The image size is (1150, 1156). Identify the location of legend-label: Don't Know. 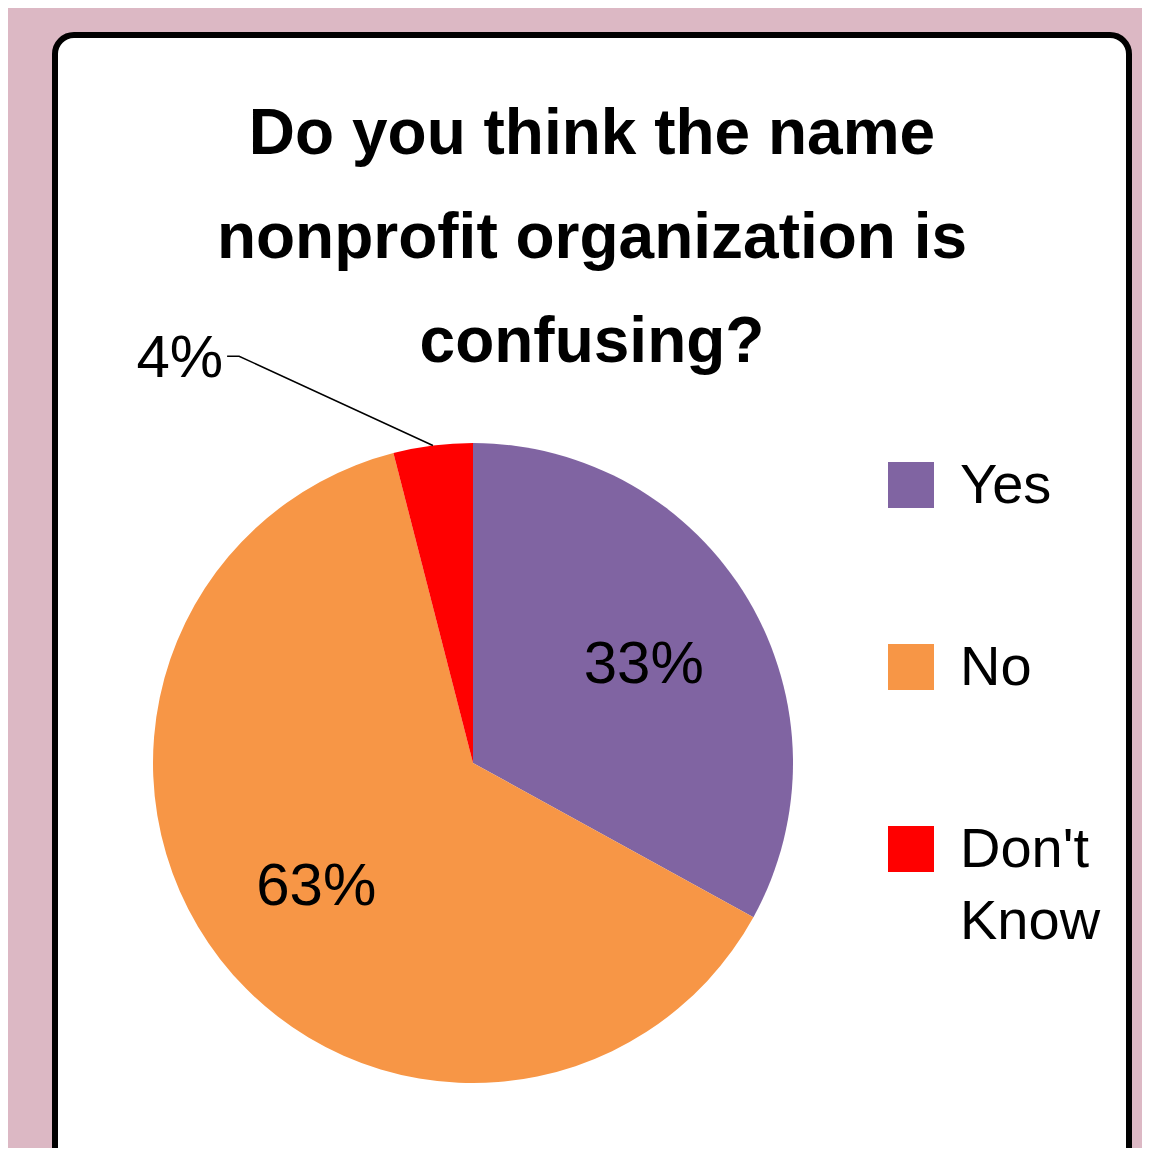
(1030, 884).